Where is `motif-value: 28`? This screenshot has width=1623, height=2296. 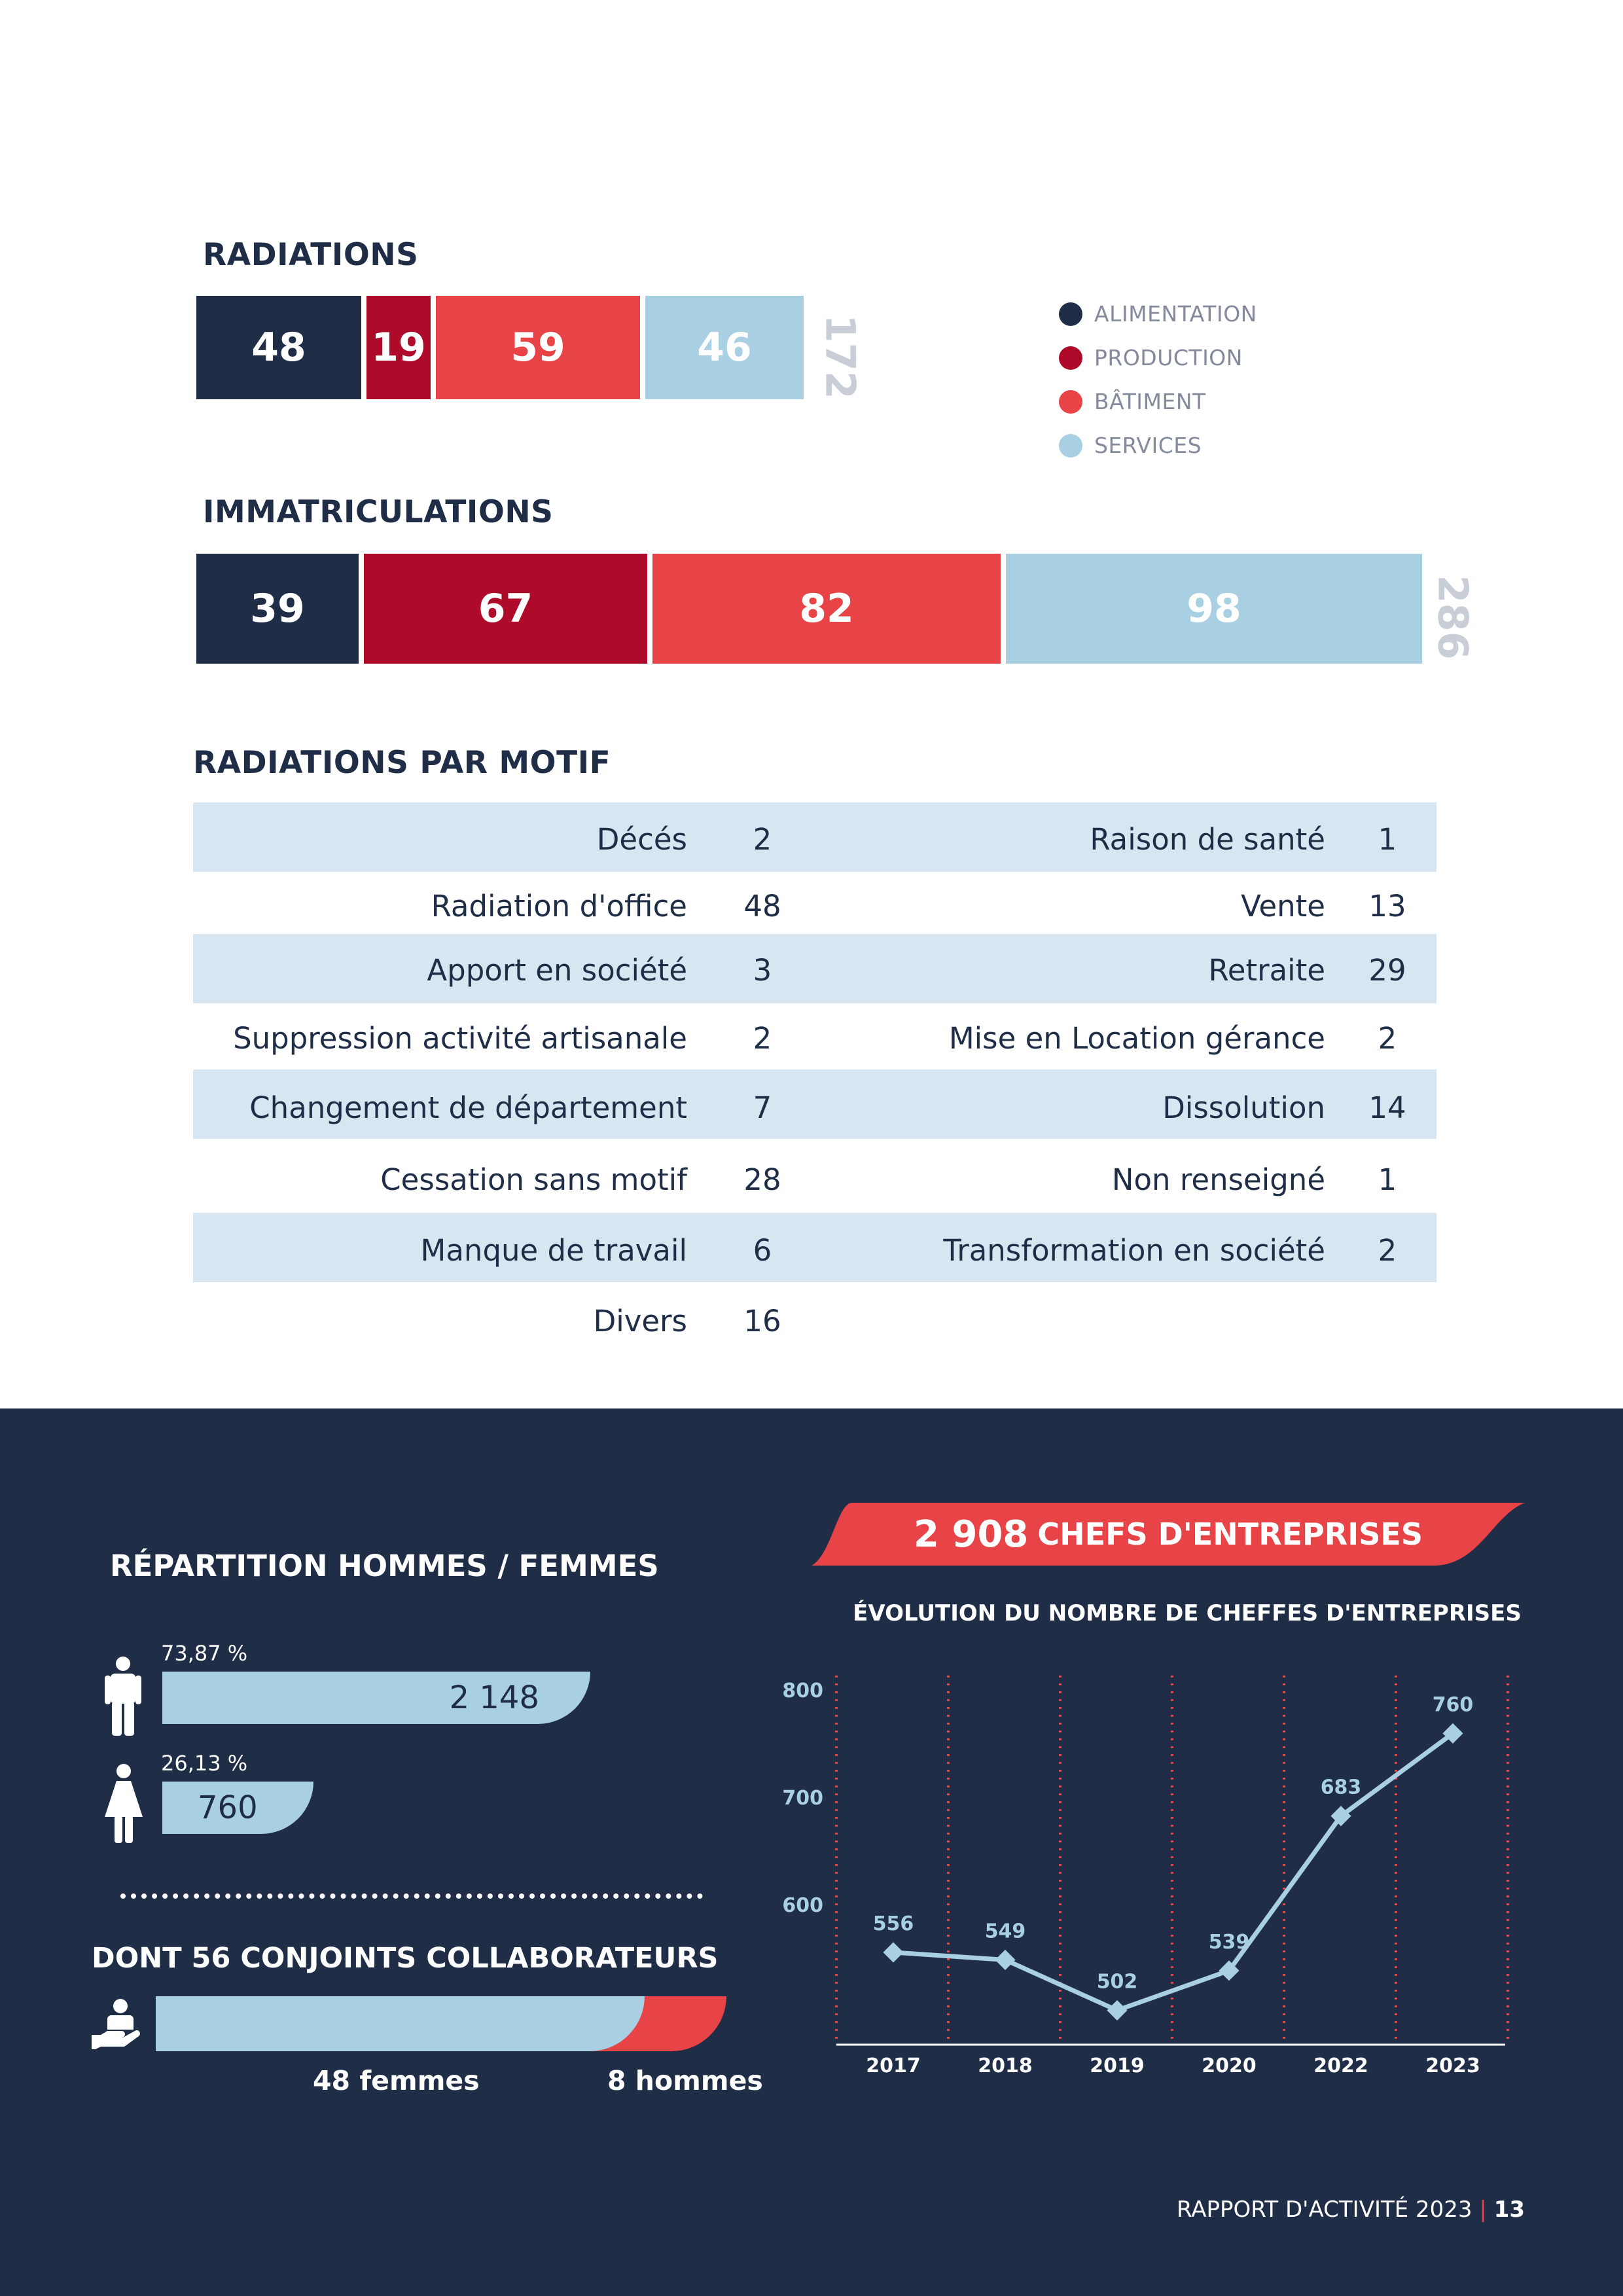 motif-value: 28 is located at coordinates (762, 1179).